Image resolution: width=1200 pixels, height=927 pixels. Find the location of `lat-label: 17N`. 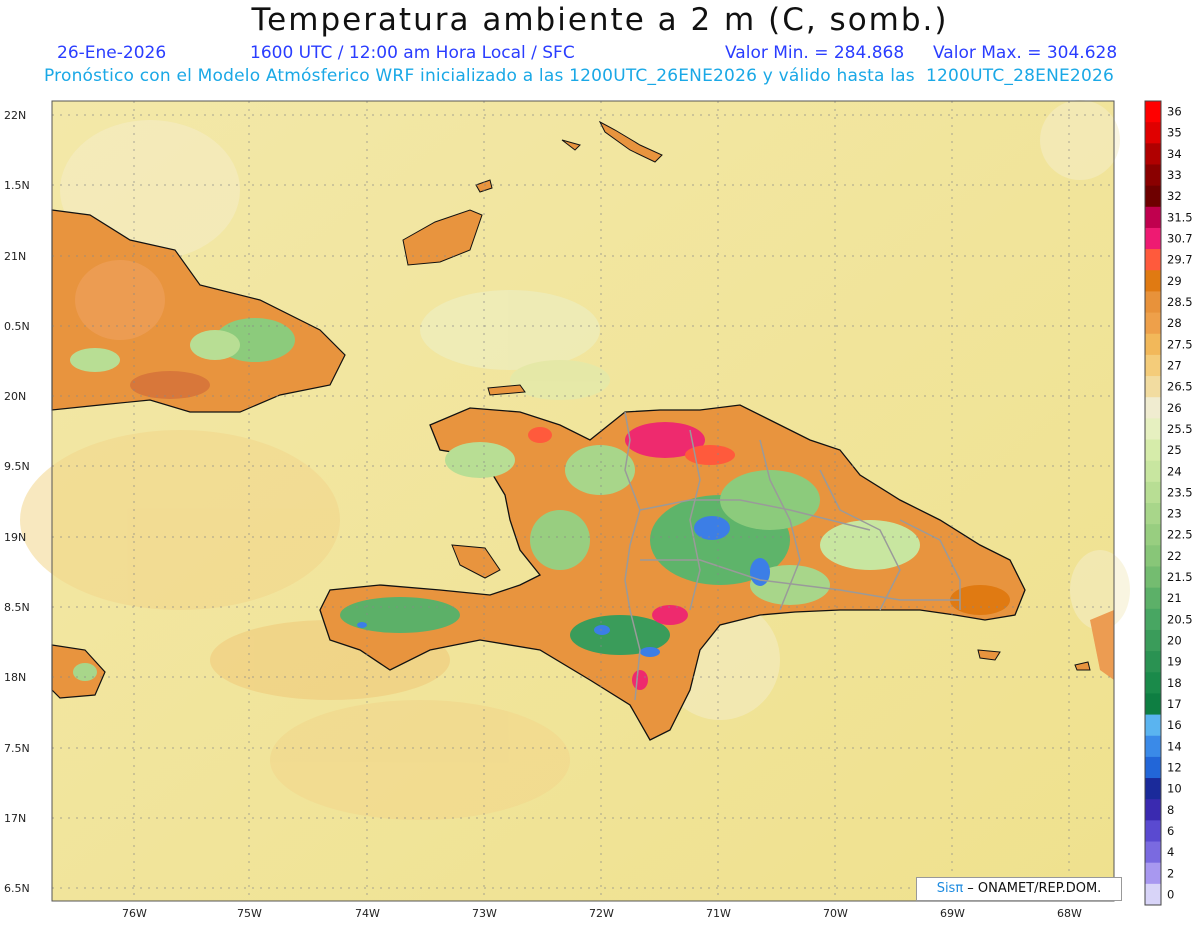

lat-label: 17N is located at coordinates (15, 818).